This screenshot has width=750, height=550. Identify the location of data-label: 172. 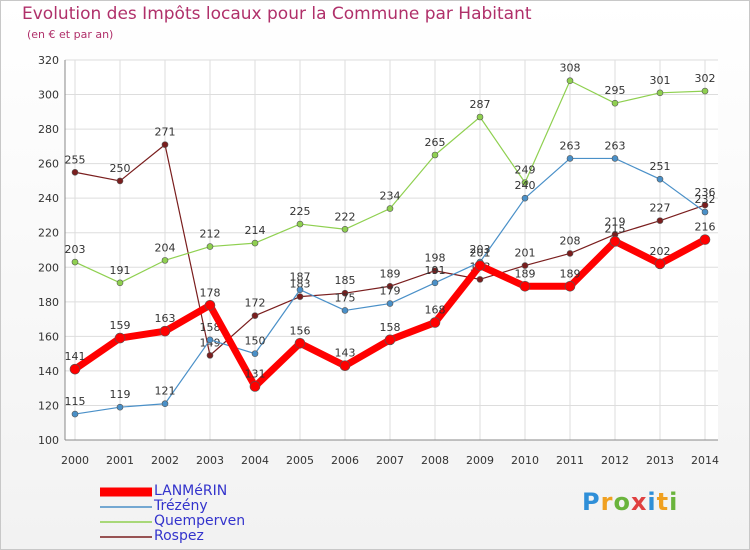
(255, 303).